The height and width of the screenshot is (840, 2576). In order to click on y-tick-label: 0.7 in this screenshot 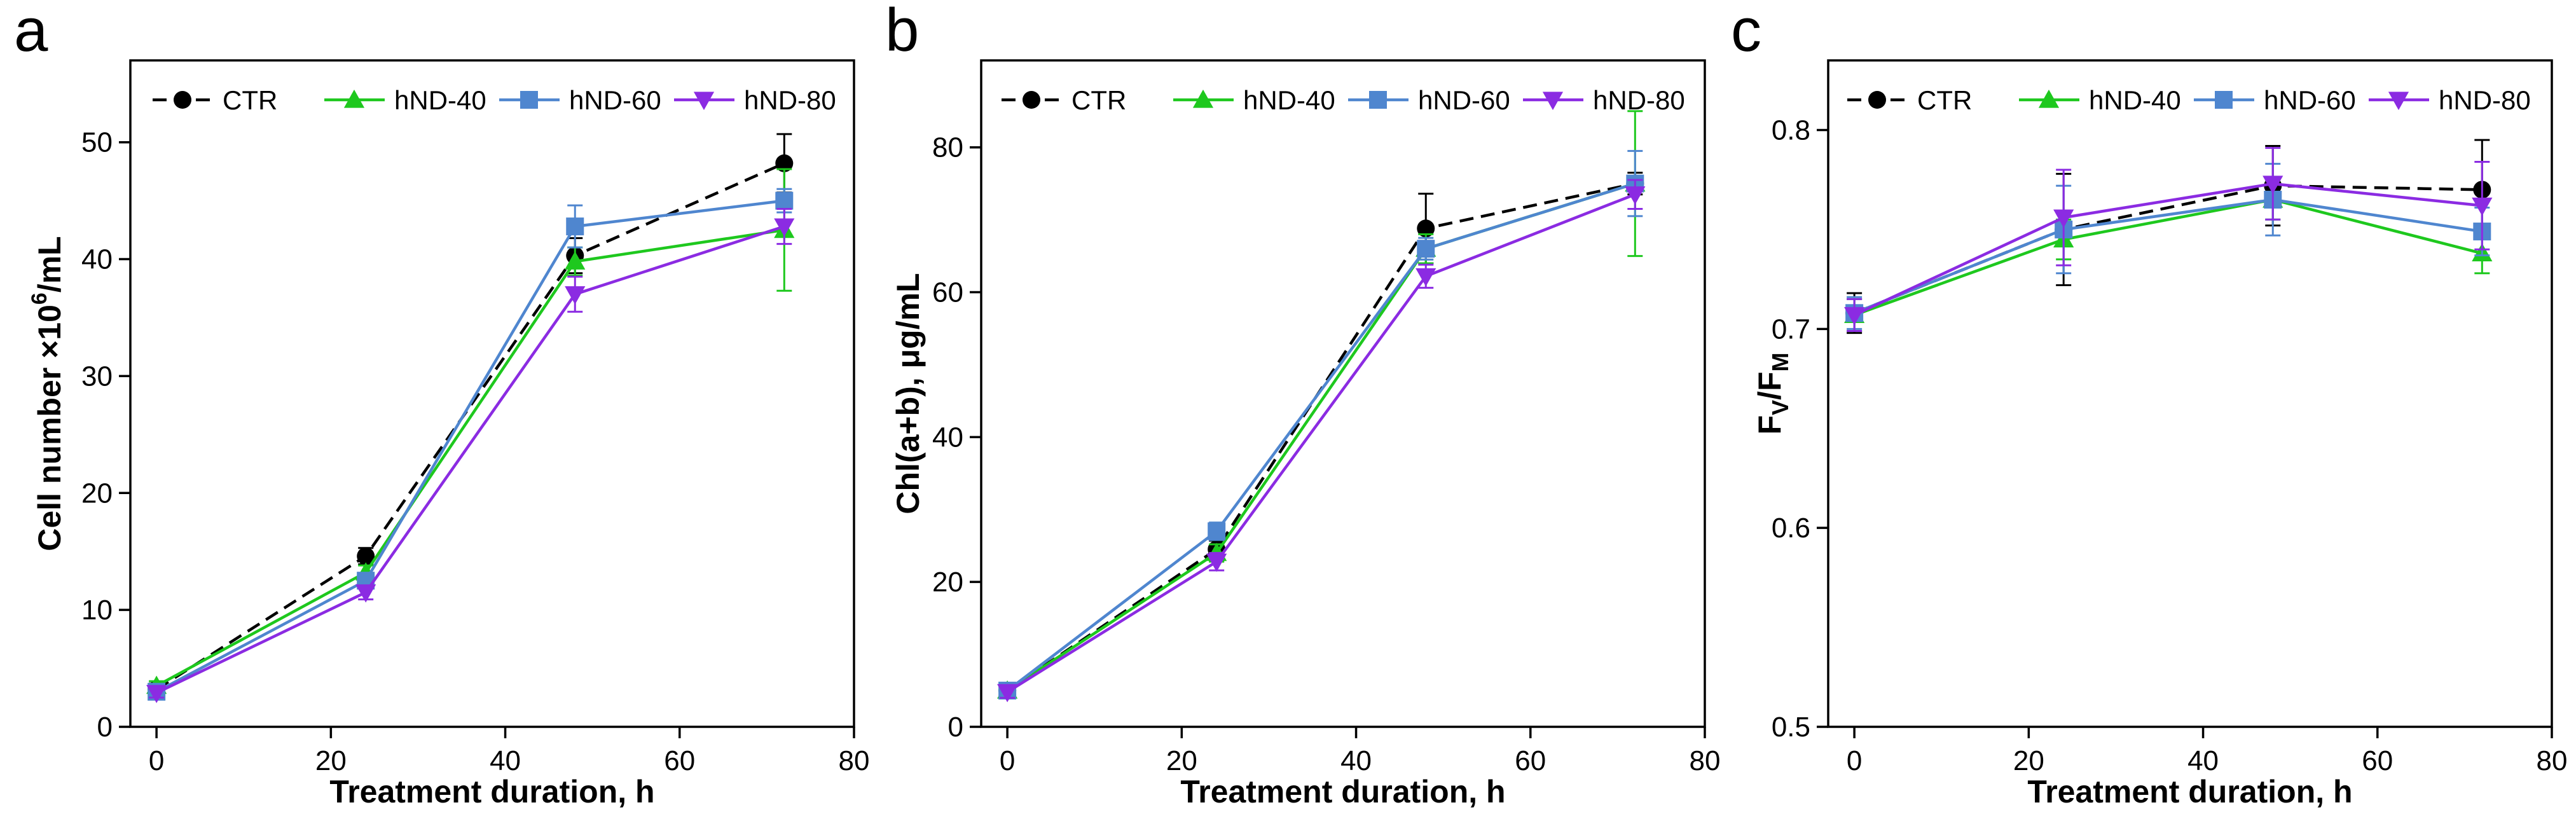, I will do `click(1791, 329)`.